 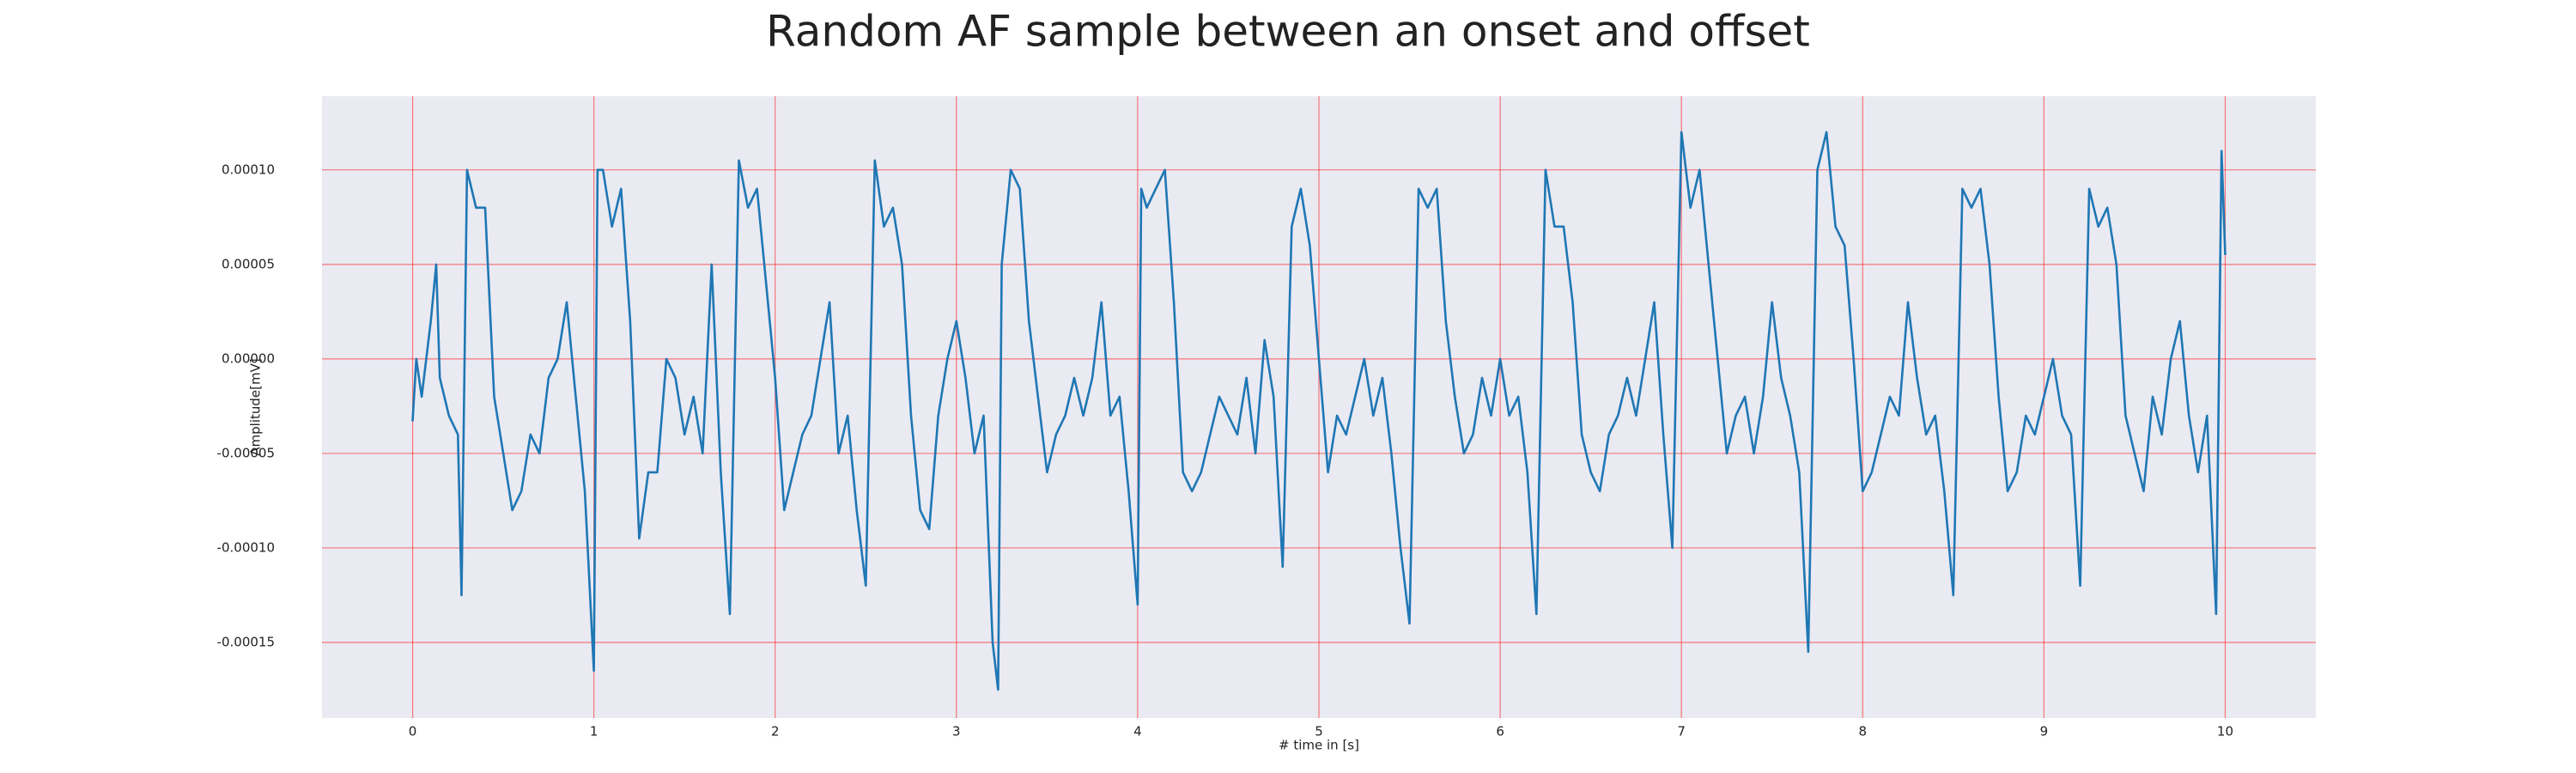 What do you see at coordinates (246, 452) in the screenshot?
I see `y-tick-label: -0.00005` at bounding box center [246, 452].